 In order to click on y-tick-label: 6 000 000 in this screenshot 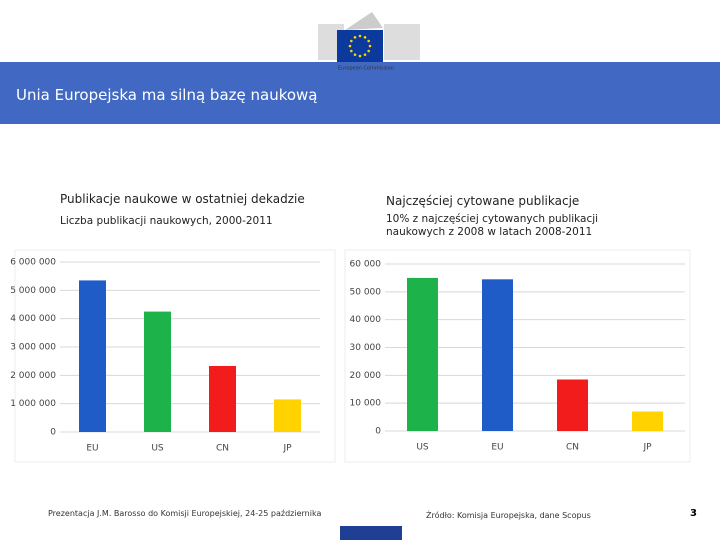, I will do `click(33, 263)`.